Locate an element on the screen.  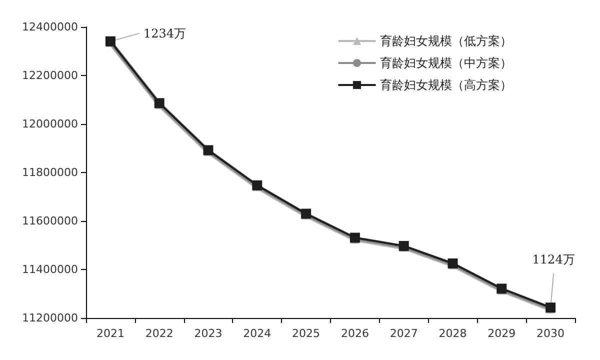
y-tick-label: 11600000 is located at coordinates (50, 221).